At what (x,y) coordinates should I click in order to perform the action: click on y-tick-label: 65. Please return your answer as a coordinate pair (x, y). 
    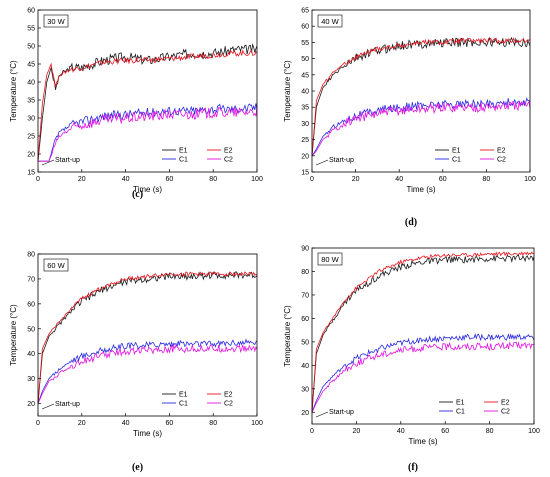
    Looking at the image, I should click on (305, 11).